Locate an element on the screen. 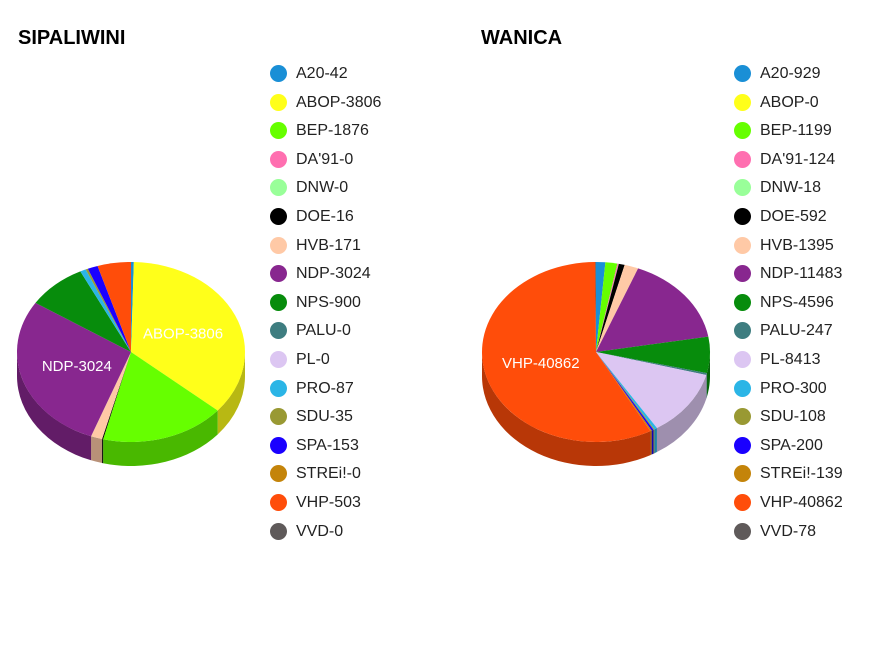  legend-item-spa: SPA-153 is located at coordinates (335, 445).